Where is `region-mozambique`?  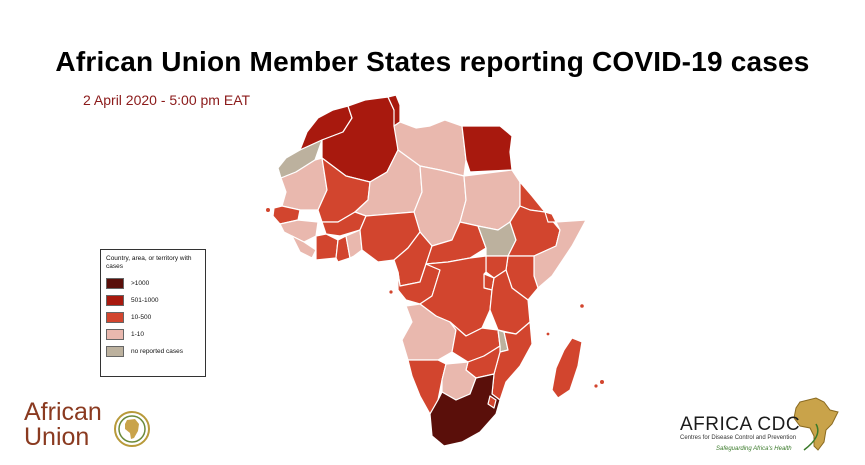
region-mozambique is located at coordinates (512, 361).